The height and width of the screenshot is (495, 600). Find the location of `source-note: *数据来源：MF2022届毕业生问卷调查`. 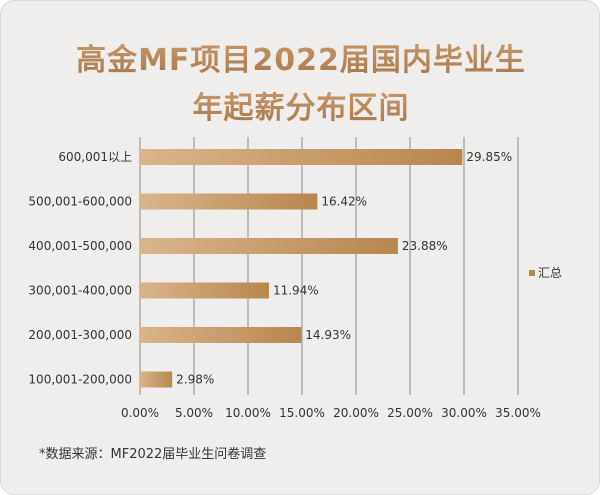

source-note: *数据来源：MF2022届毕业生问卷调查 is located at coordinates (153, 454).